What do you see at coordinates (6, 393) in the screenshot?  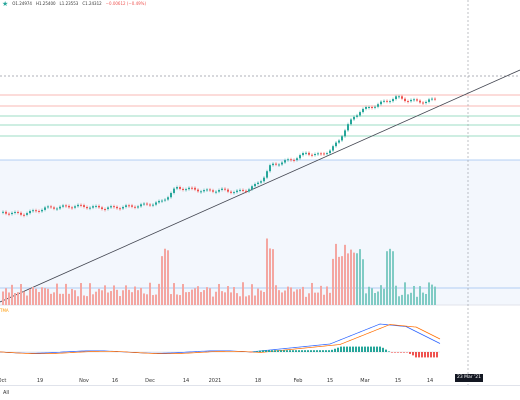 I see `range-all-button: All` at bounding box center [6, 393].